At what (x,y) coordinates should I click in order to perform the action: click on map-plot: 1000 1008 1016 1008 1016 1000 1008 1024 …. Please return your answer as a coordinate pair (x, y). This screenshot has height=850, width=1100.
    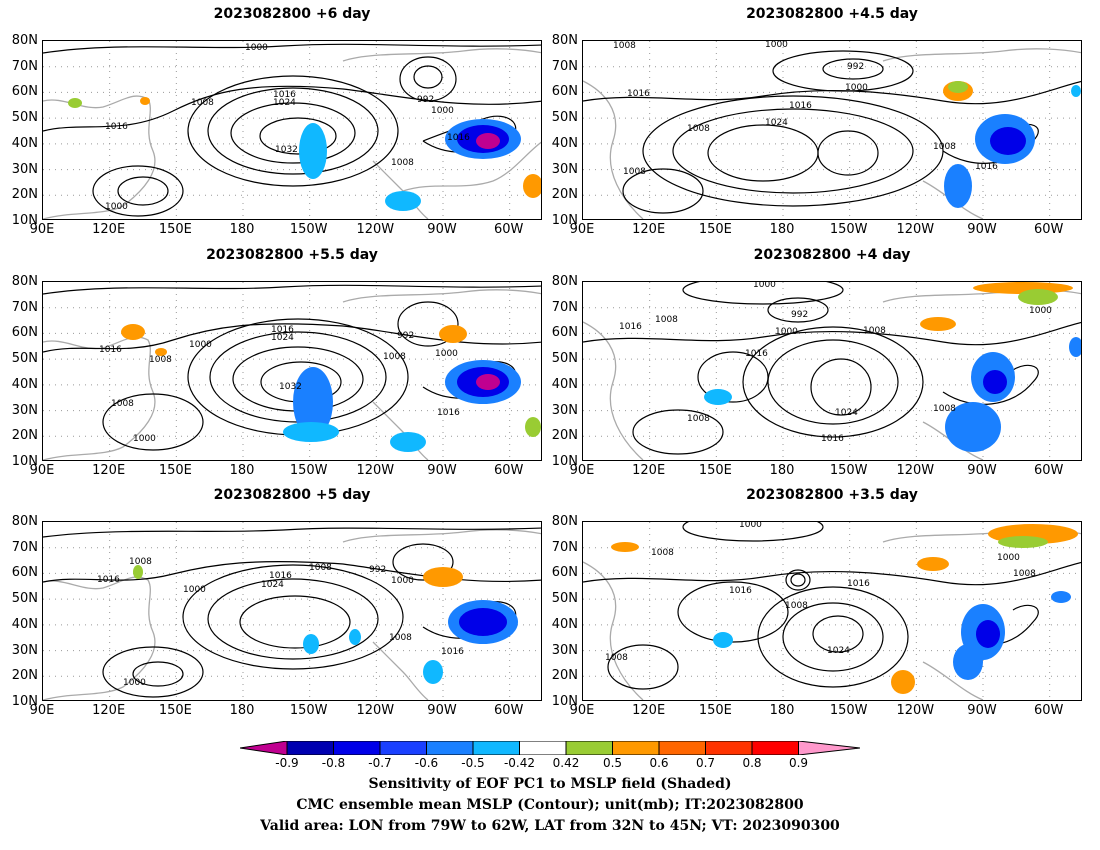
    Looking at the image, I should click on (832, 611).